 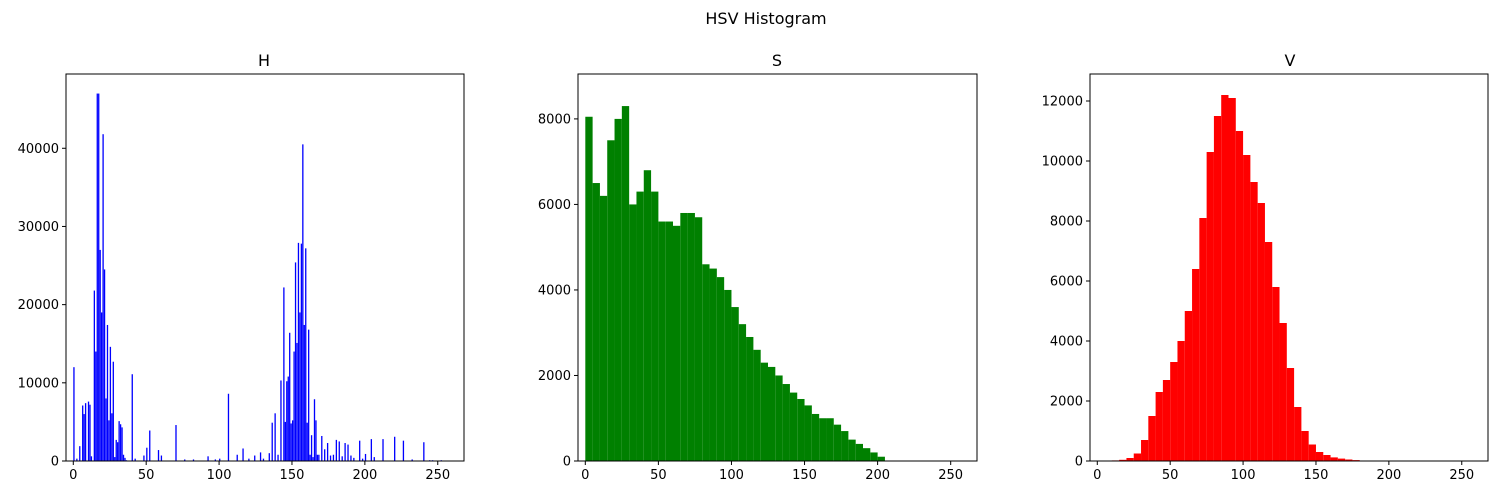 I want to click on y-tick-label: 2000, so click(x=1066, y=402).